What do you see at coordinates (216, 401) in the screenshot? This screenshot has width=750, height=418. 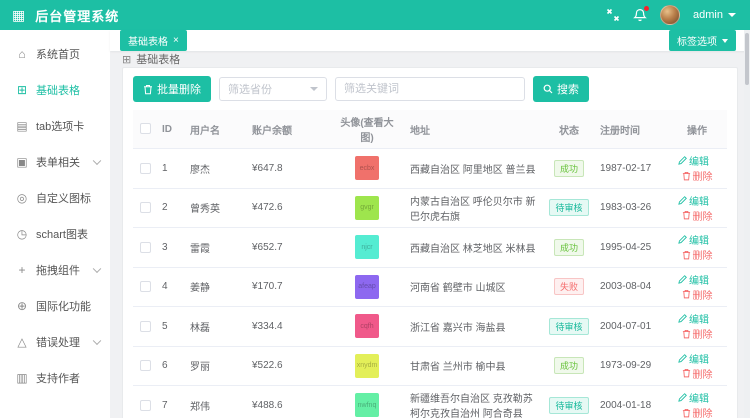 I see `cell-username: 郑伟` at bounding box center [216, 401].